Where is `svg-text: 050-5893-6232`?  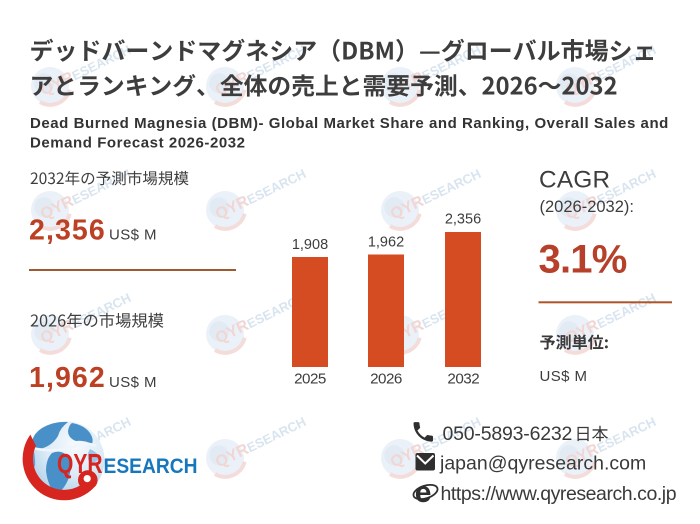 svg-text: 050-5893-6232 is located at coordinates (508, 434).